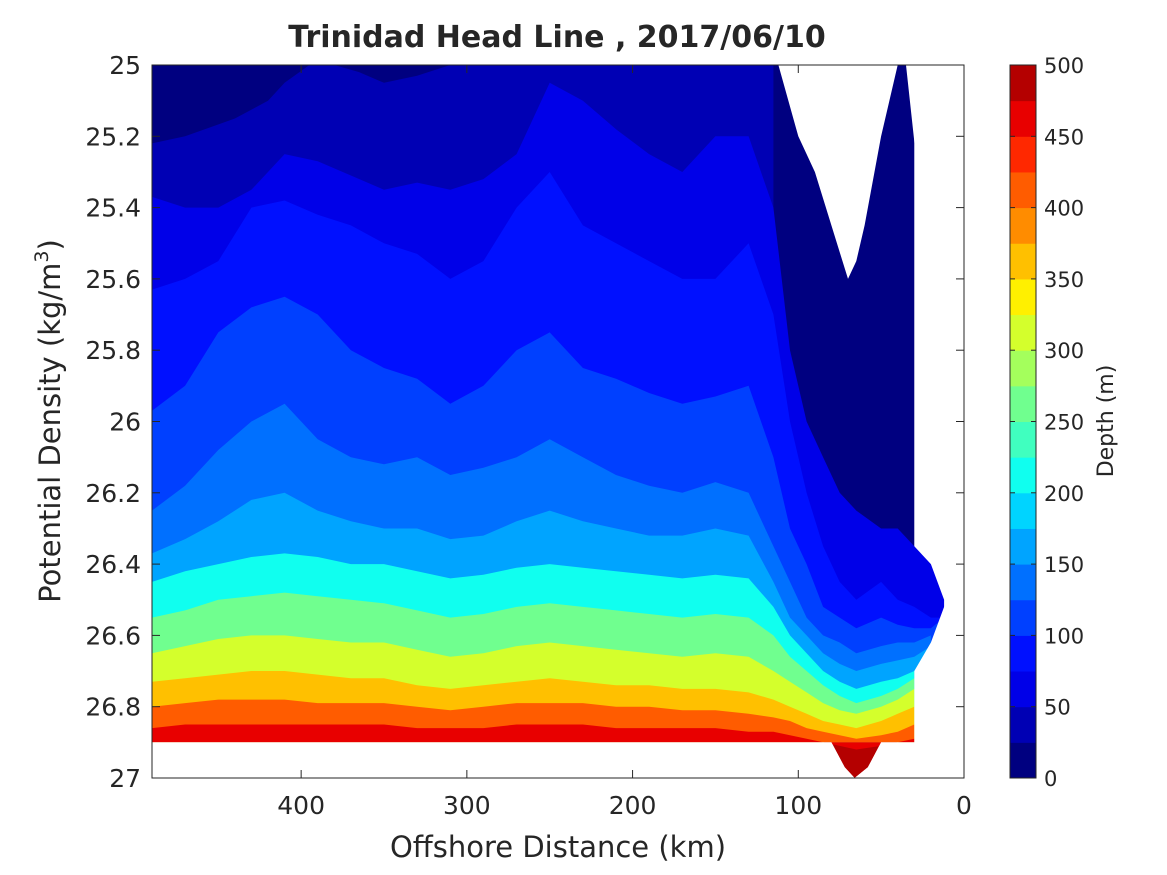  I want to click on colorbar-tick-label: 250, so click(1064, 423).